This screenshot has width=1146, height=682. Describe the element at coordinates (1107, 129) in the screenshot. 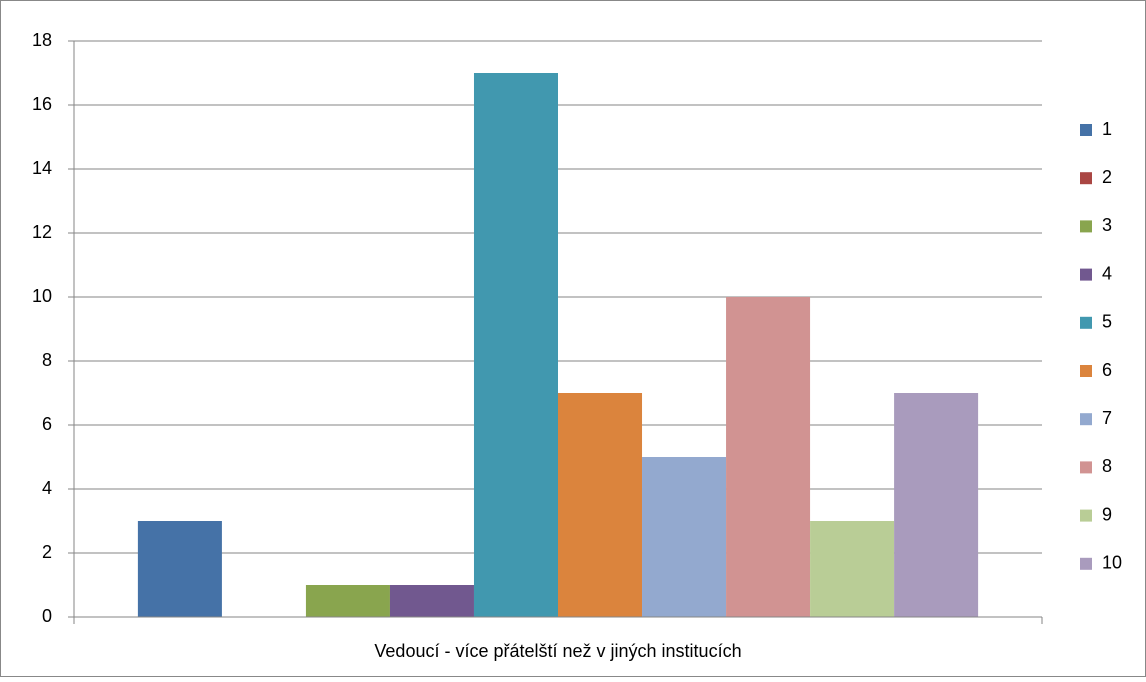

I see `legend-label: 1` at that location.